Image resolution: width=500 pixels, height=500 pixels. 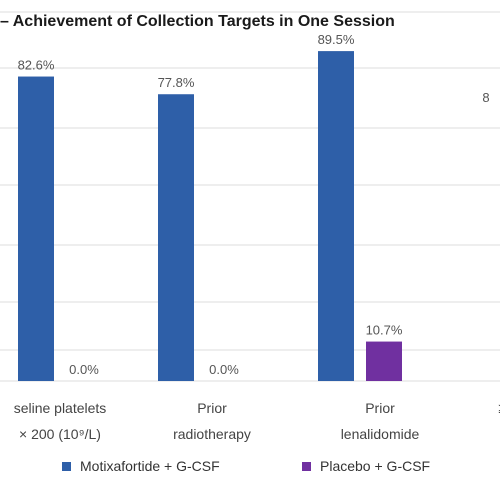 What do you see at coordinates (375, 466) in the screenshot?
I see `legend-label-placebo: Placebo + G-CSF` at bounding box center [375, 466].